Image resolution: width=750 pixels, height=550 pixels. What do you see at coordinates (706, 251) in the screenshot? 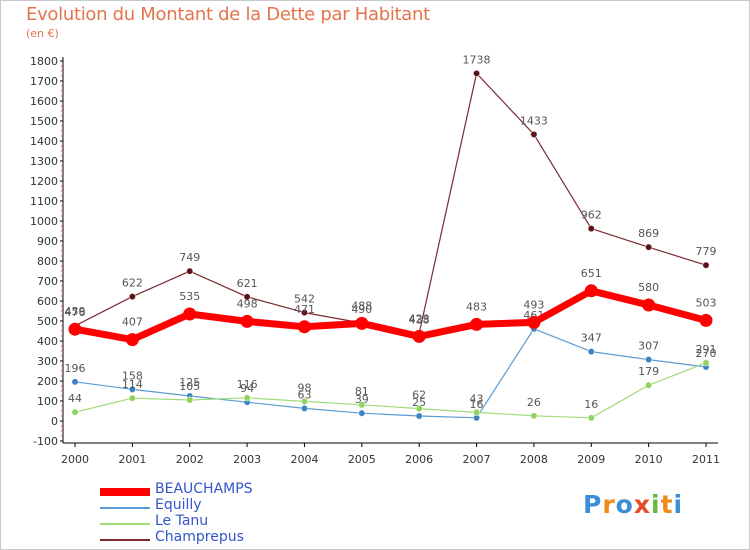
I see `data-label-champrepus: 779` at bounding box center [706, 251].